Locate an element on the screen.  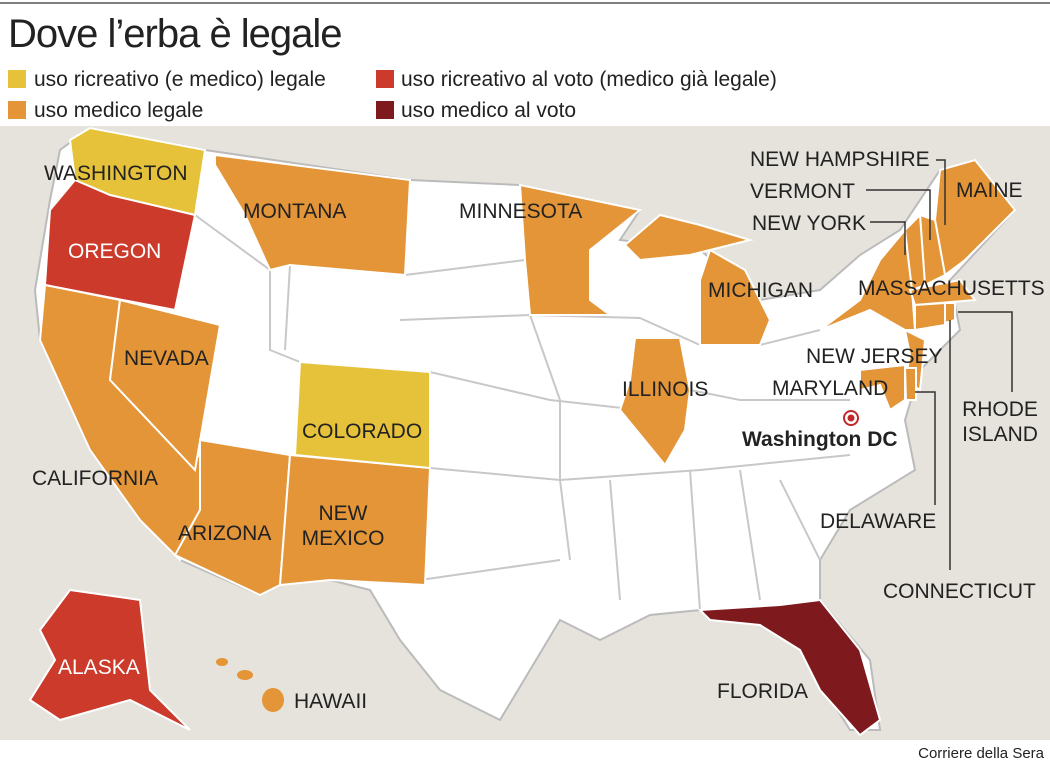
state-label: COLORADO is located at coordinates (362, 431).